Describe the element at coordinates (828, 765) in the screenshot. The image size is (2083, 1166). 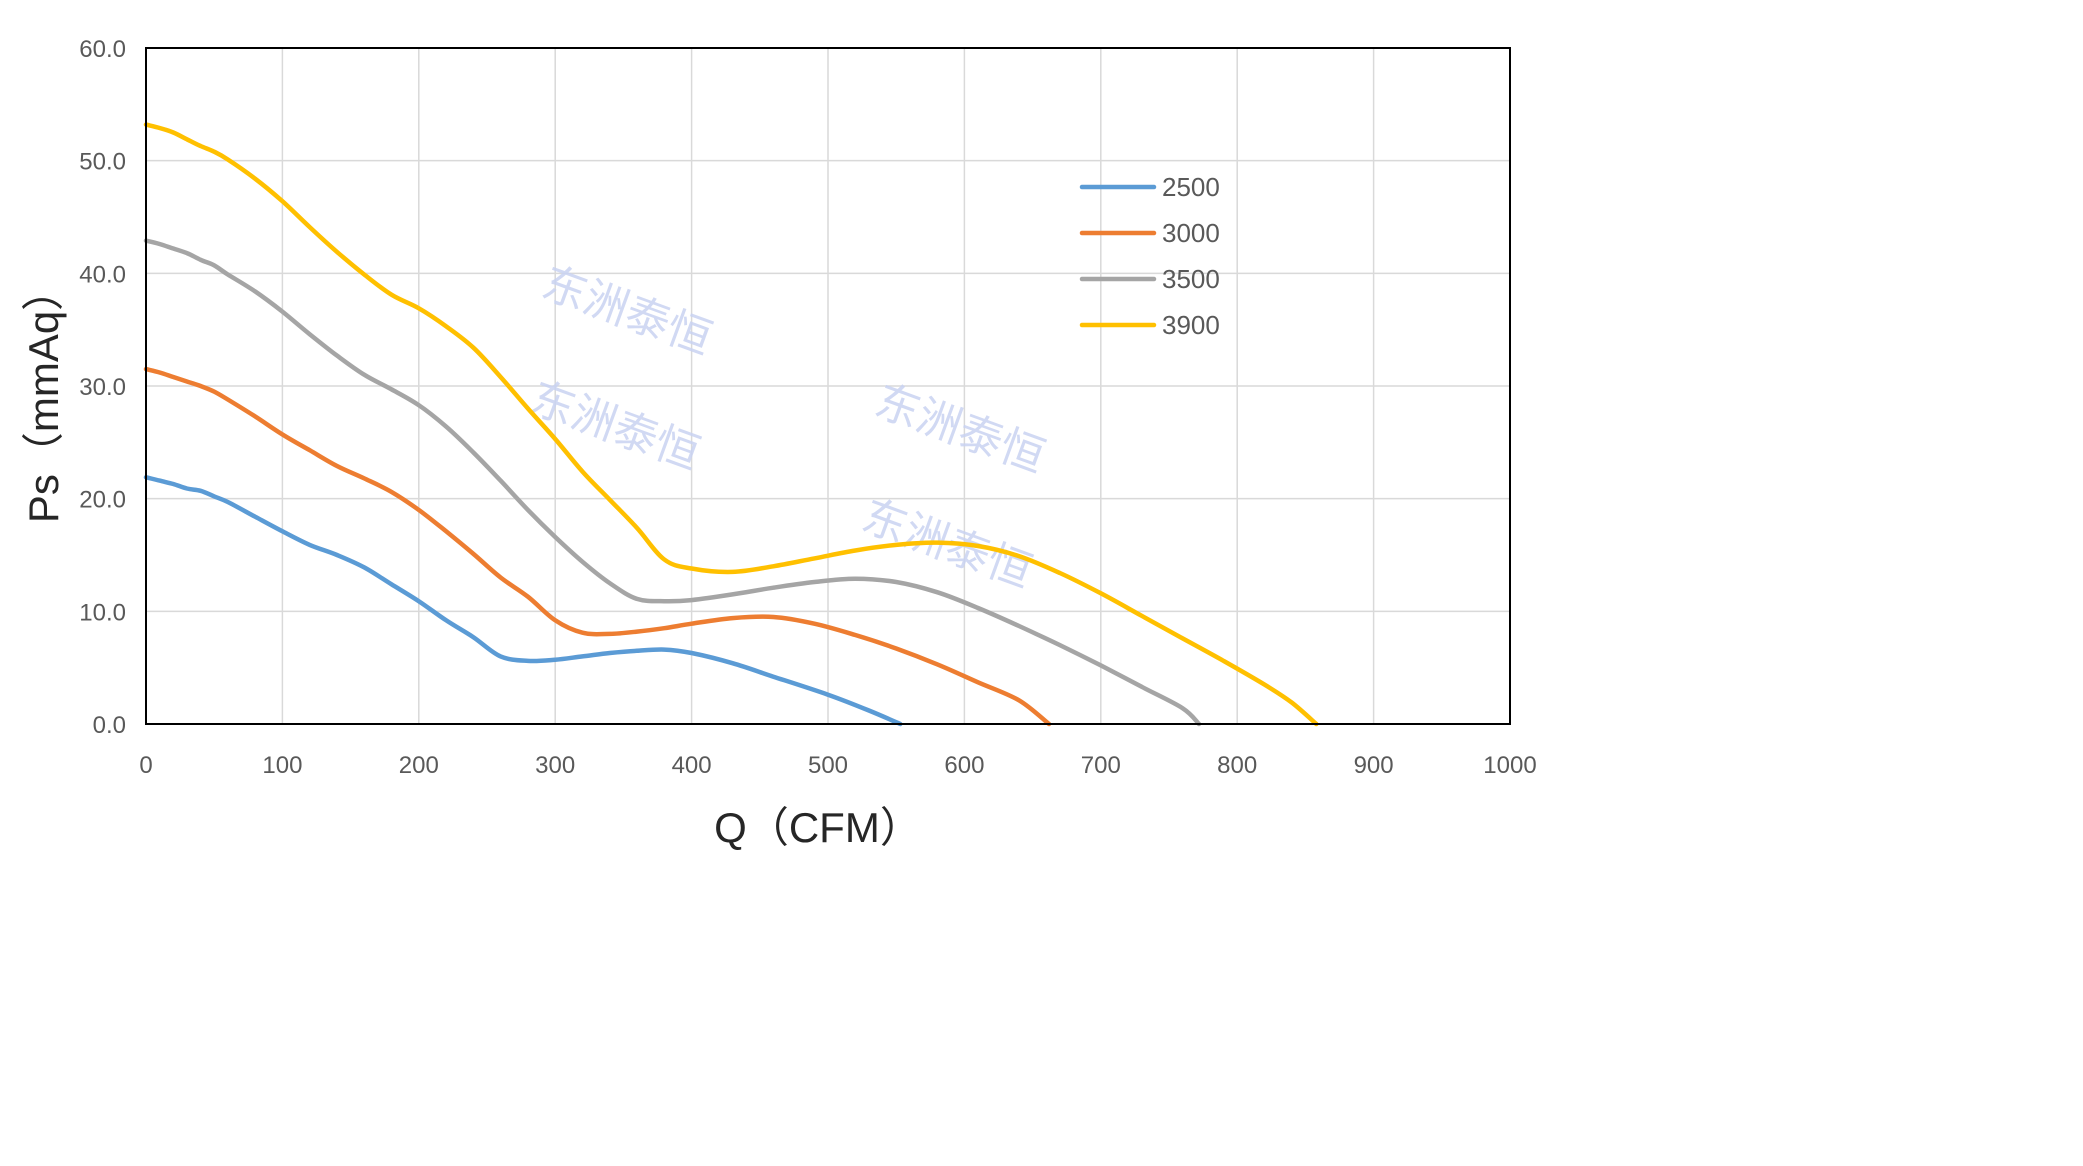
I see `x-tick-label: 500` at that location.